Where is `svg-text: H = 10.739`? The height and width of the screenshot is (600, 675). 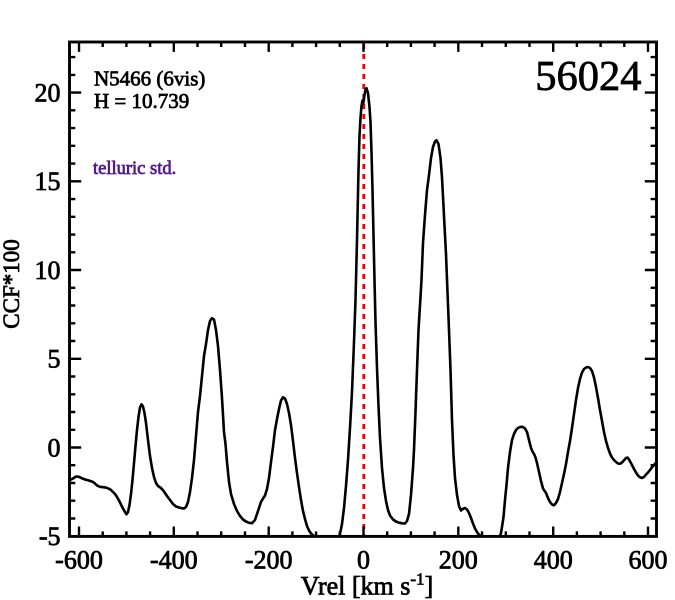 svg-text: H = 10.739 is located at coordinates (141, 101).